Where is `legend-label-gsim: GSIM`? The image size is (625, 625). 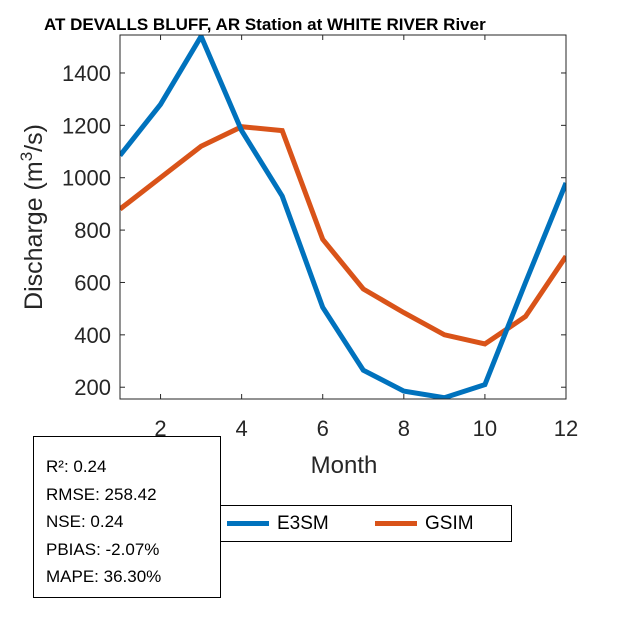 legend-label-gsim: GSIM is located at coordinates (449, 523).